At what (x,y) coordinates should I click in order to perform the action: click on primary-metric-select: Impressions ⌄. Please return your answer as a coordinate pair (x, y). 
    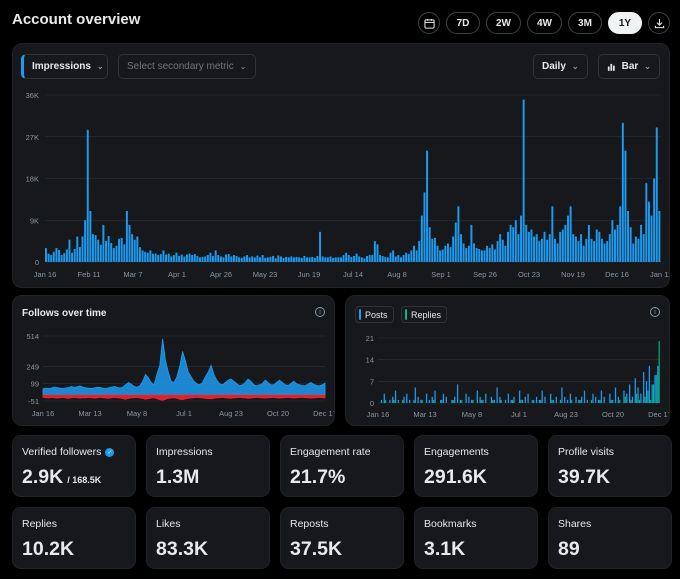
    Looking at the image, I should click on (64, 66).